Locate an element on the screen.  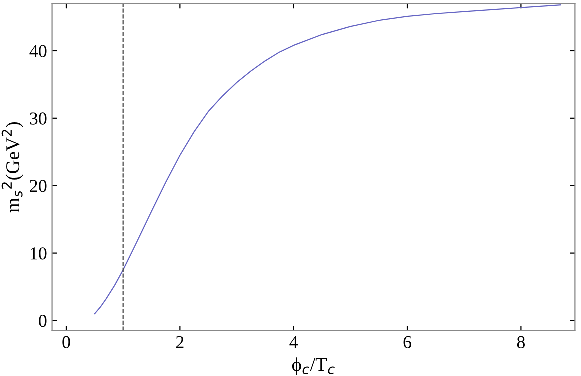
y-axis-title: m$_{s}$$^{2}$(GeV$^{2}$) is located at coordinates (13, 167).